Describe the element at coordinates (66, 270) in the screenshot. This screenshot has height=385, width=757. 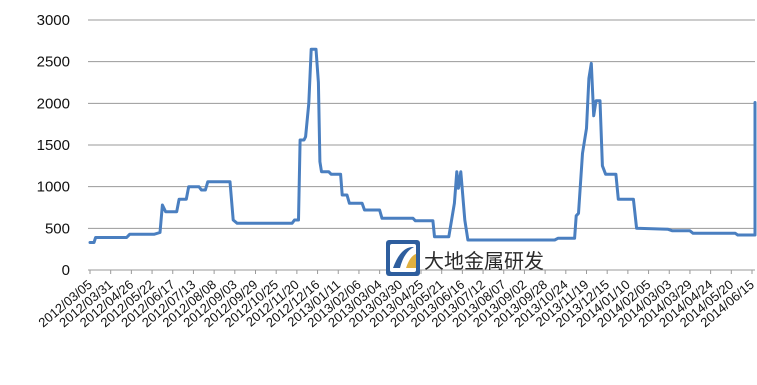
I see `y-tick-label: 0` at that location.